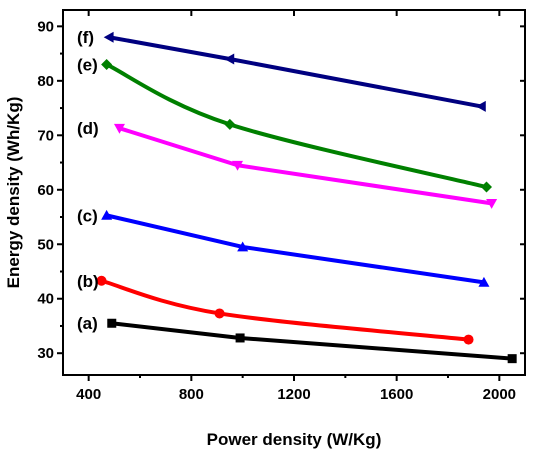 The image size is (551, 454). Describe the element at coordinates (293, 394) in the screenshot. I see `x-tick-label: 1200` at that location.